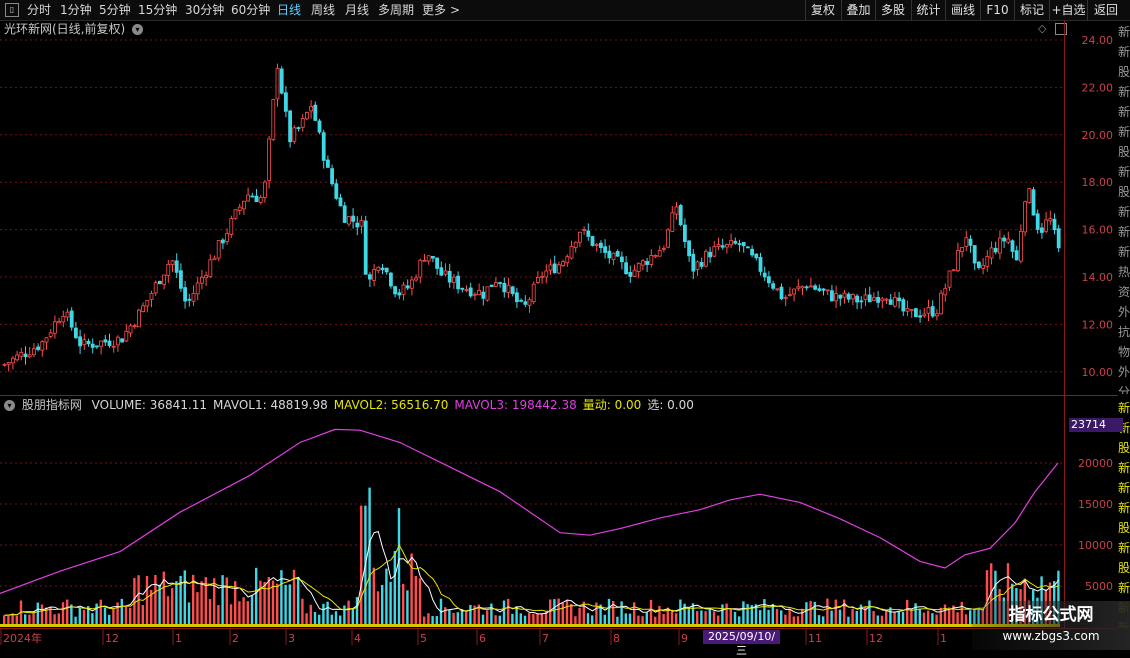  I want to click on toolbar-button-5: F10, so click(997, 10).